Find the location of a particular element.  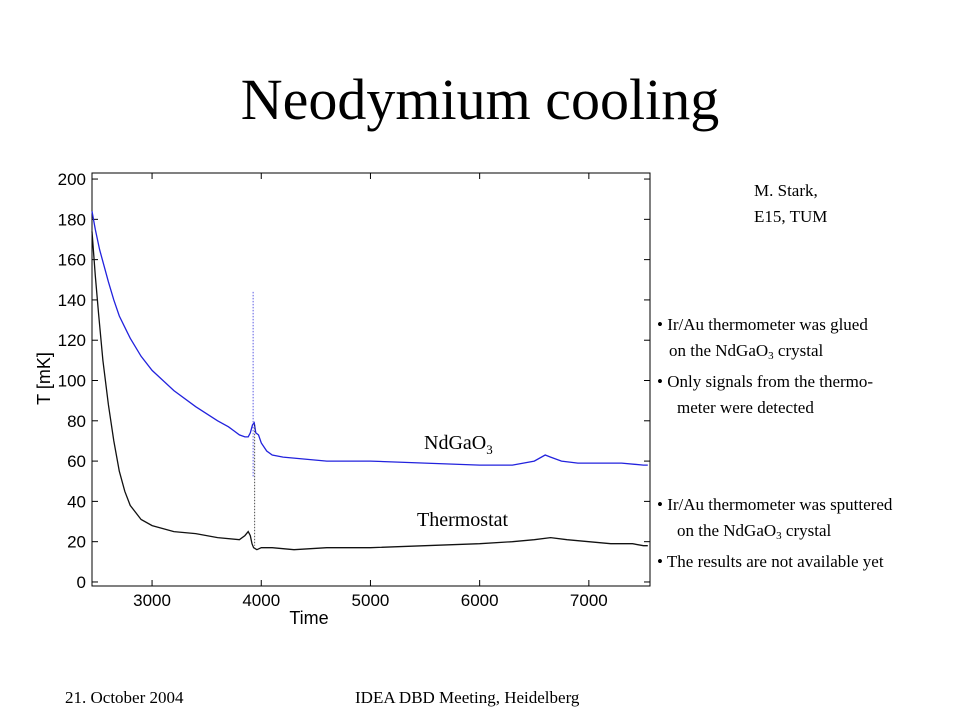

note-text: meter were detected is located at coordinates (745, 407).